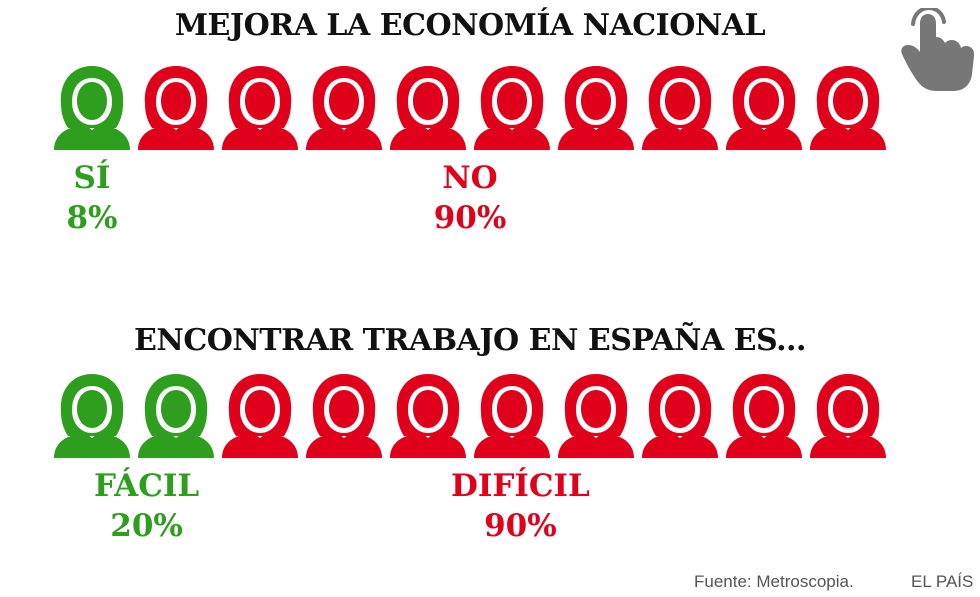 Image resolution: width=980 pixels, height=597 pixels. I want to click on label-no-name: NO, so click(470, 178).